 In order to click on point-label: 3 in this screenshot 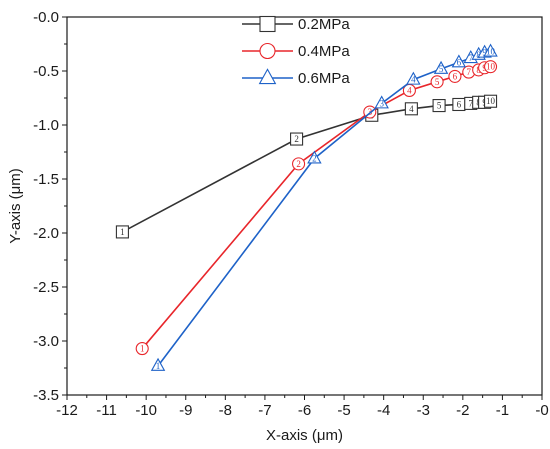, I will do `click(381, 103)`.